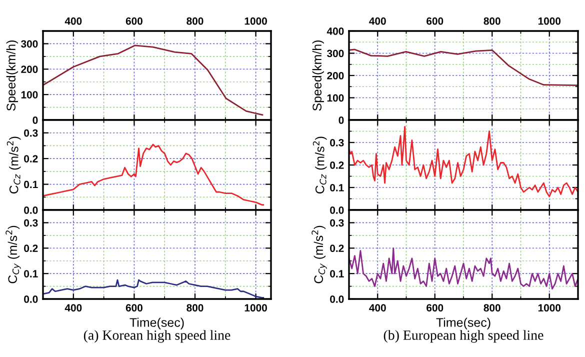  Describe the element at coordinates (335, 31) in the screenshot. I see `y-tick-label: 400` at that location.